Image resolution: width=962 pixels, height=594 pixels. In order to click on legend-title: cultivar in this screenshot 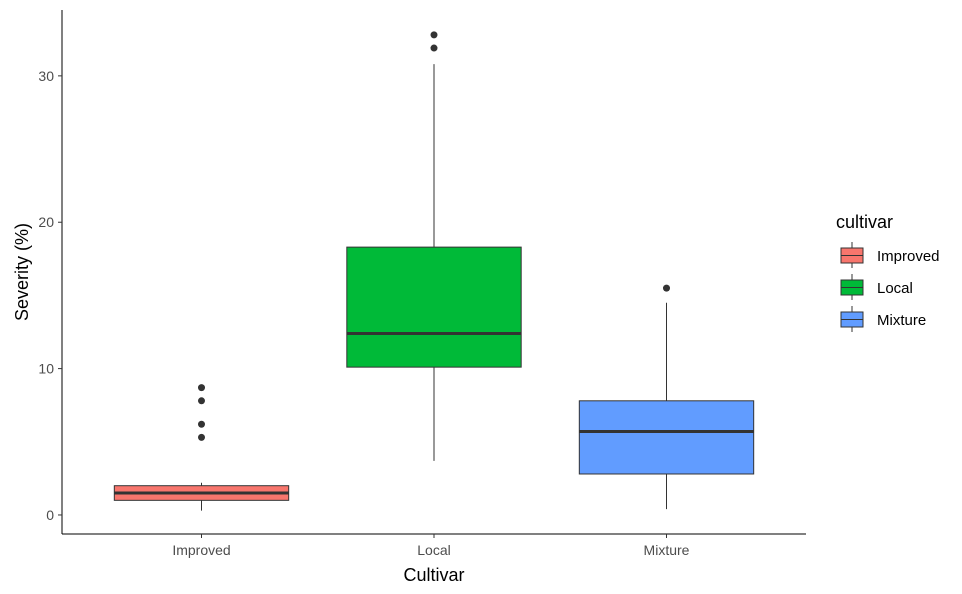, I will do `click(864, 222)`.